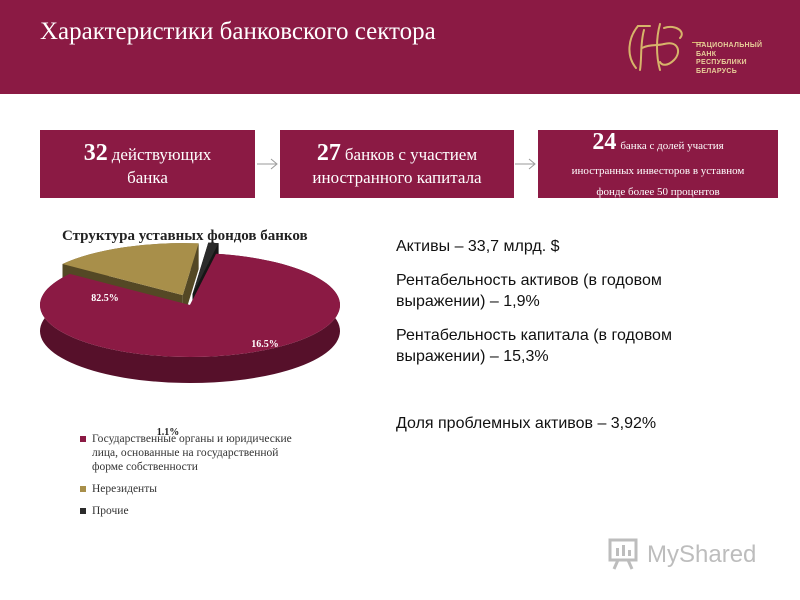 The height and width of the screenshot is (600, 800). Describe the element at coordinates (698, 42) in the screenshot. I see `logo-divider` at that location.